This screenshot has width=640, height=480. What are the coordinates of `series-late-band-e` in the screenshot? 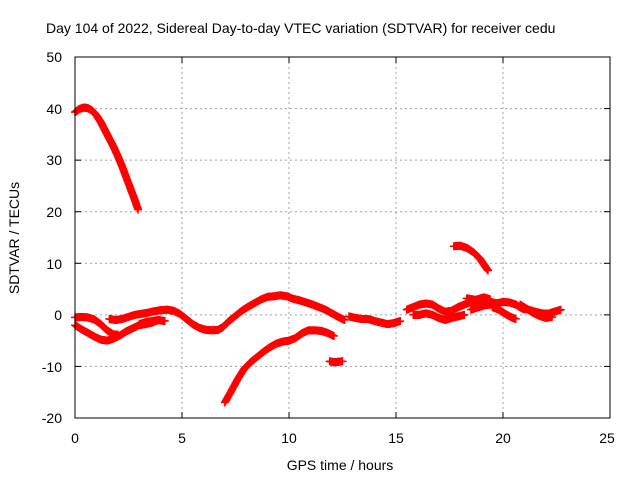 It's located at (482, 301).